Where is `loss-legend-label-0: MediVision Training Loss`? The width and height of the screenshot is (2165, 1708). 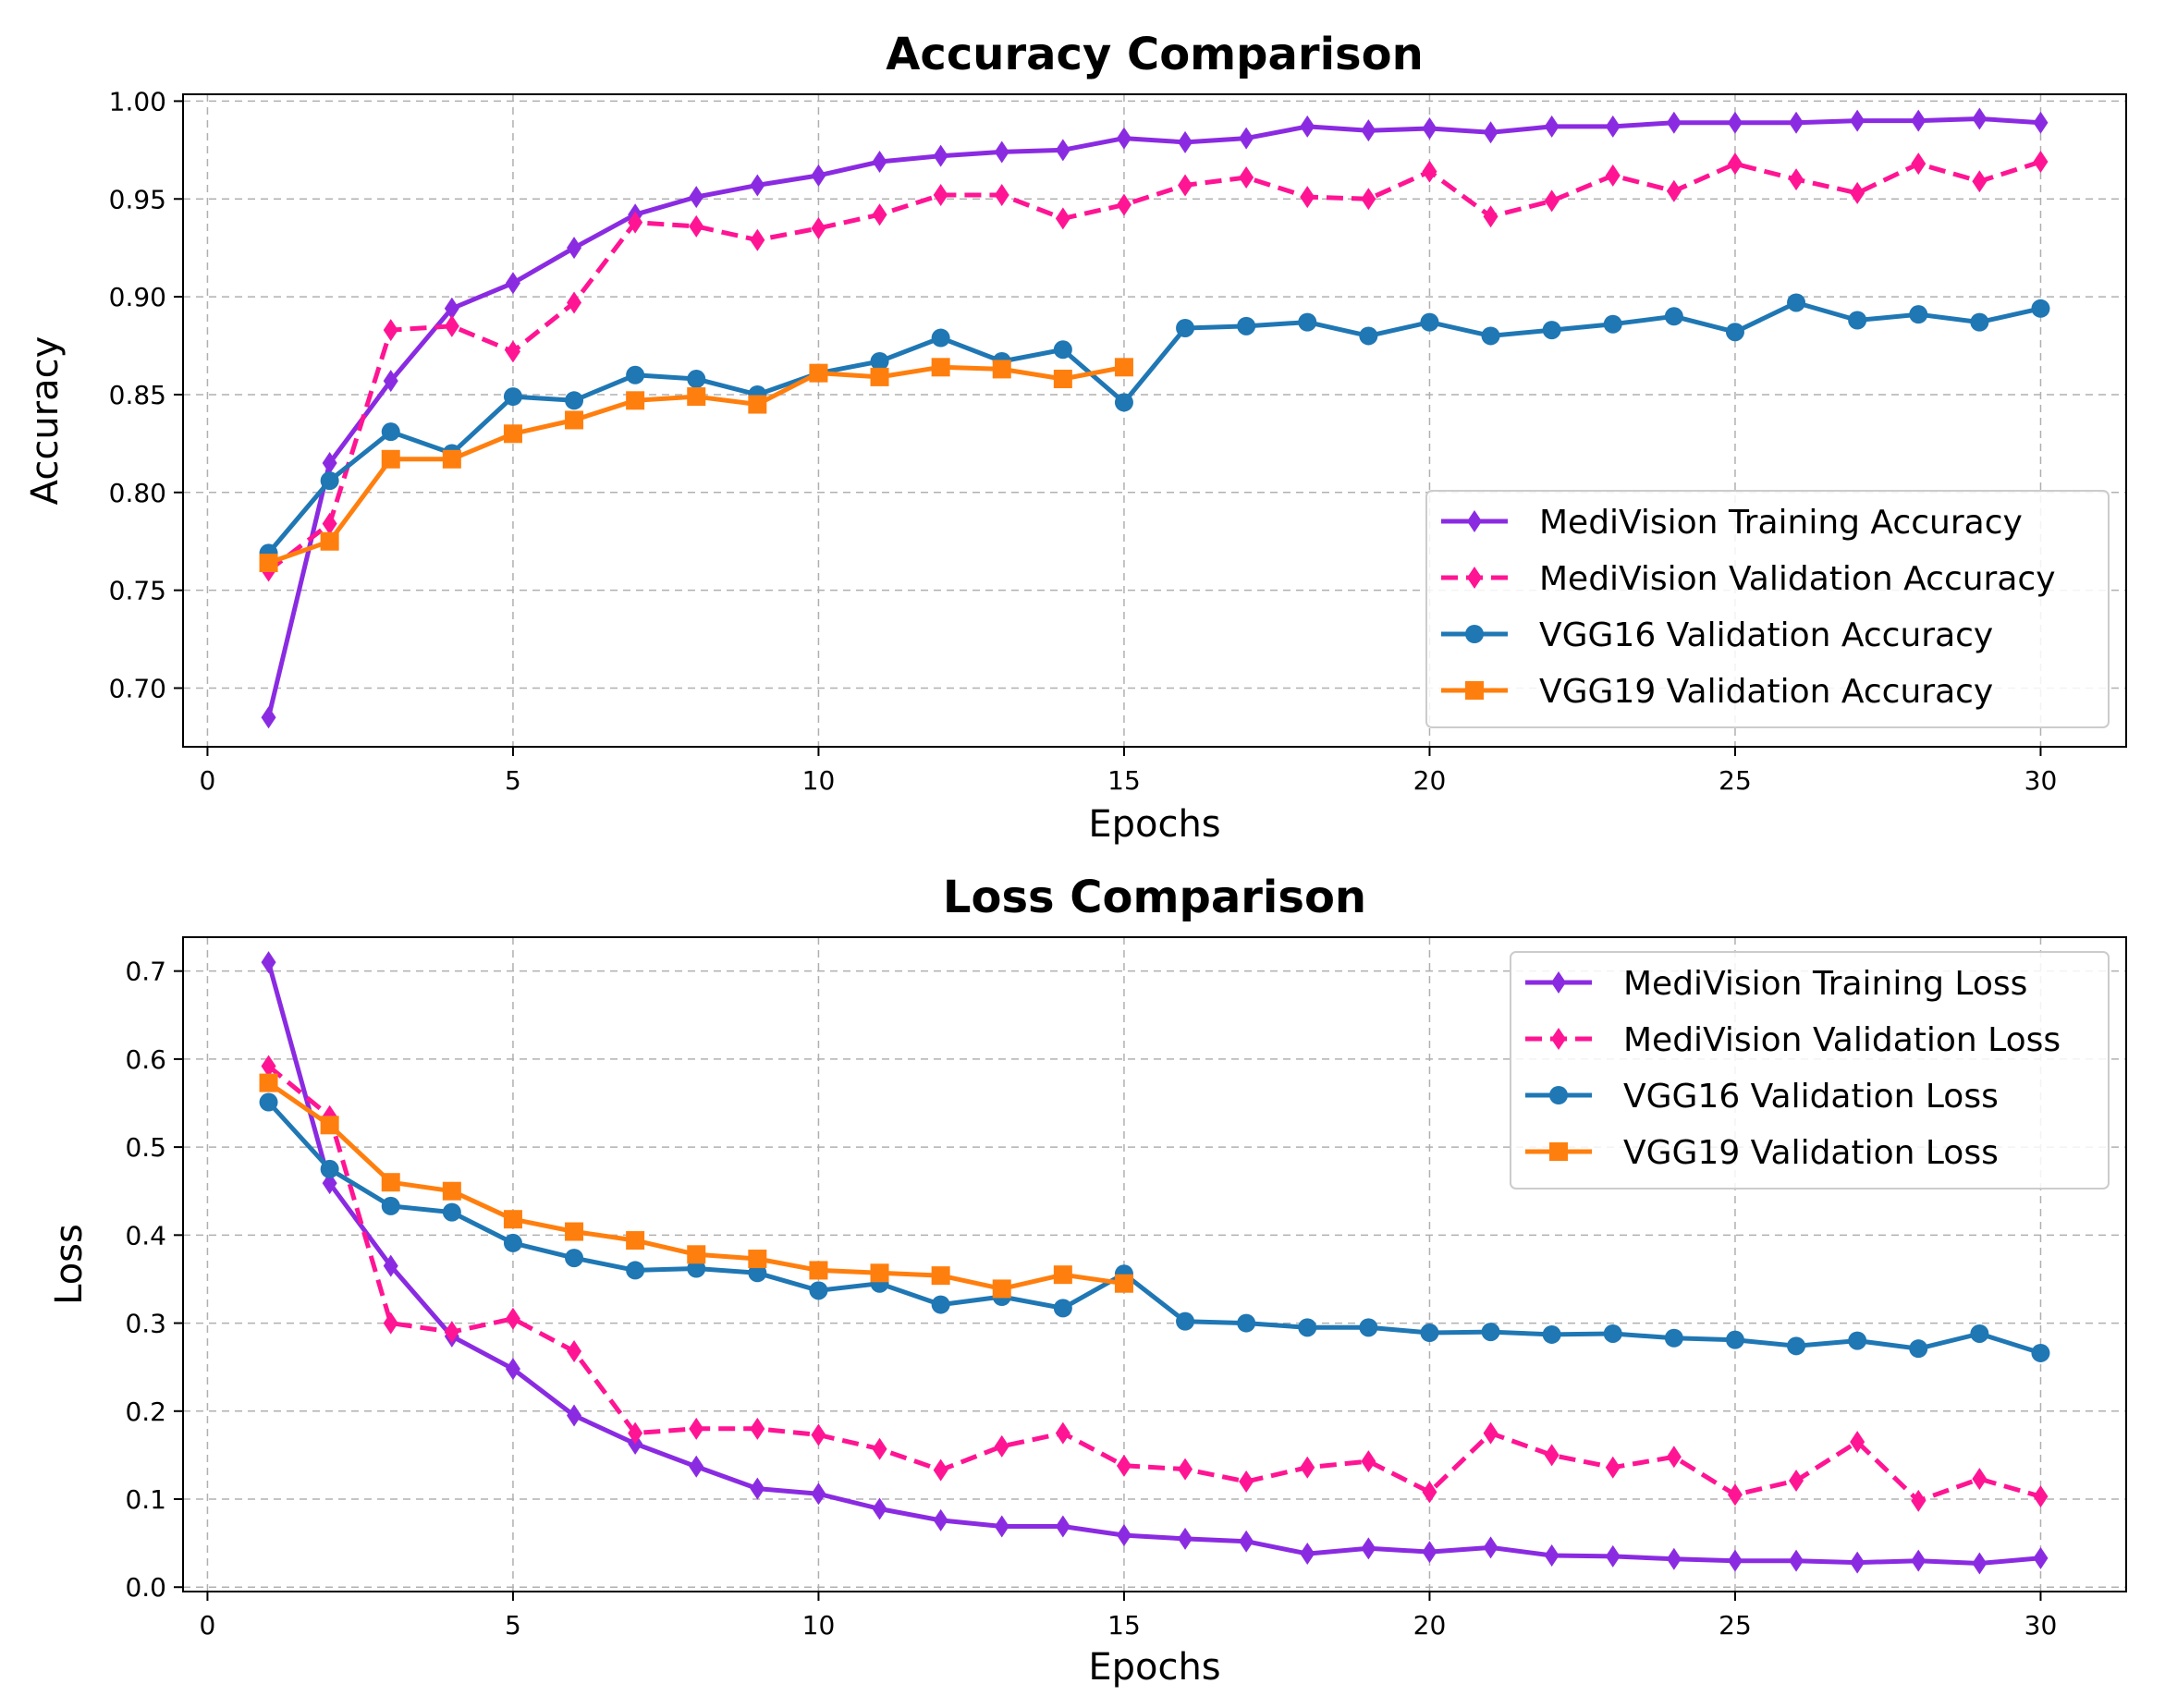 loss-legend-label-0: MediVision Training Loss is located at coordinates (1825, 984).